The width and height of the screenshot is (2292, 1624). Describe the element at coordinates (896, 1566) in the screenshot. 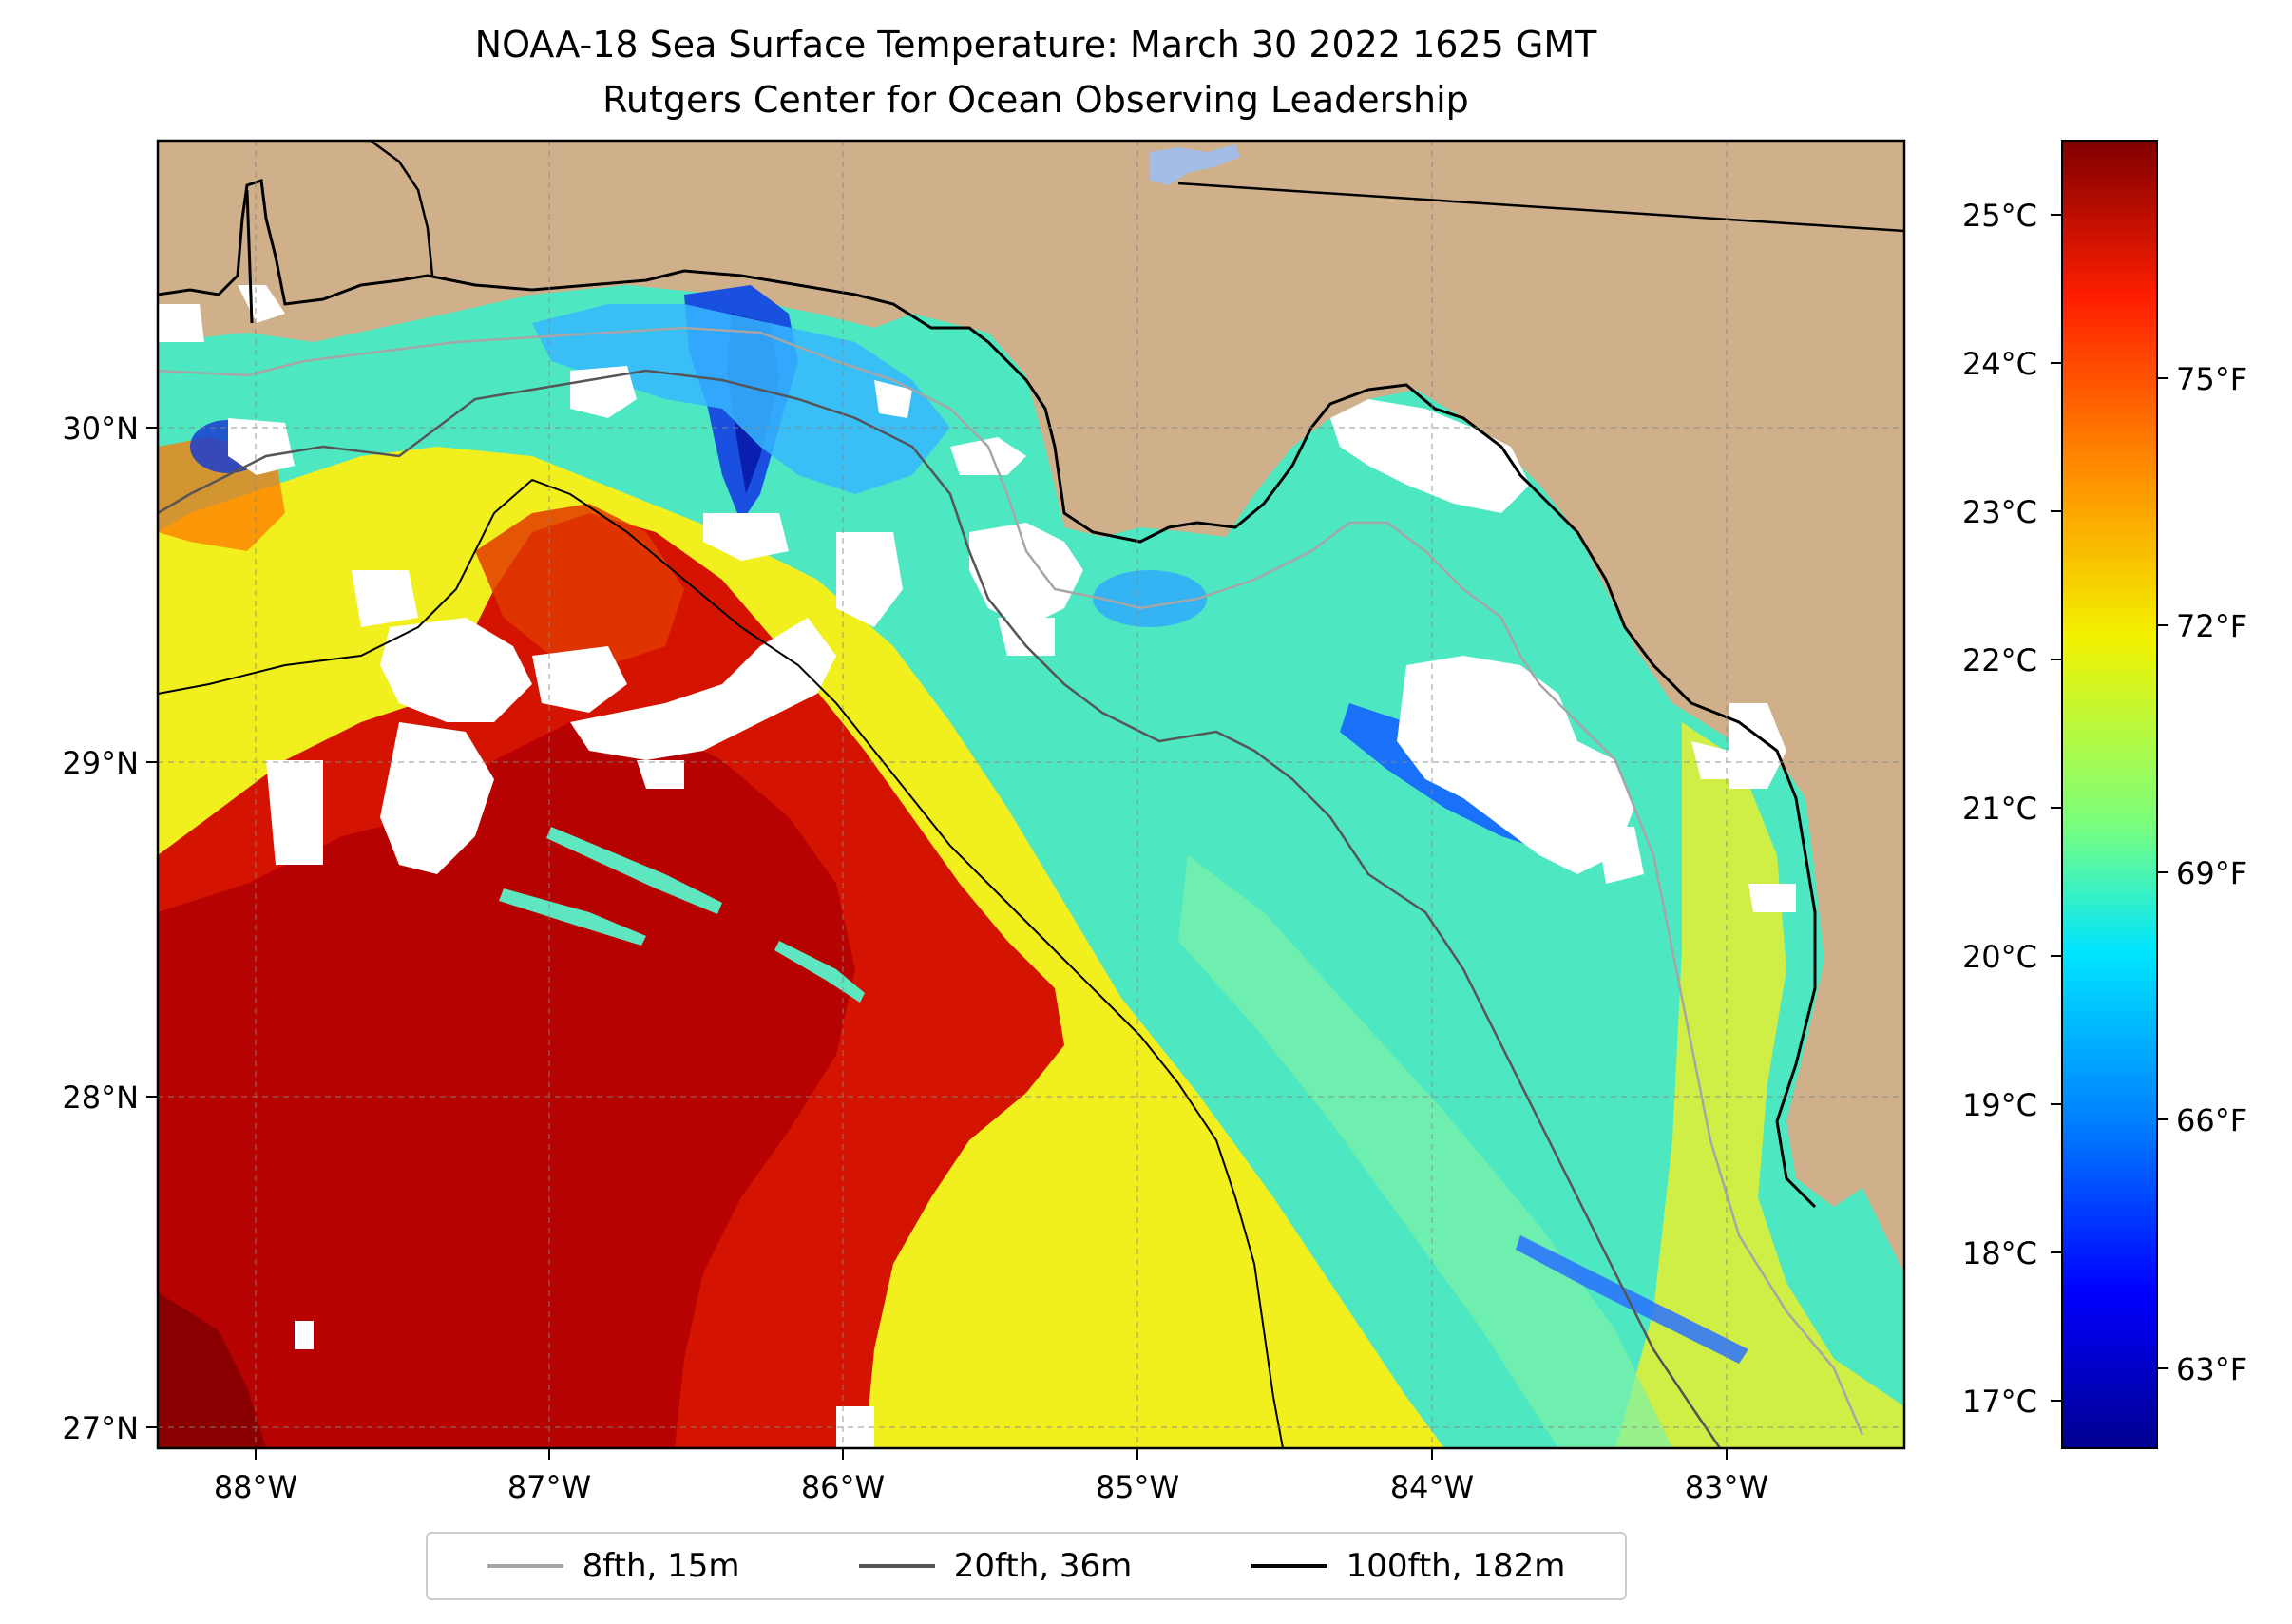

I see `legend-swatch-20fth` at that location.